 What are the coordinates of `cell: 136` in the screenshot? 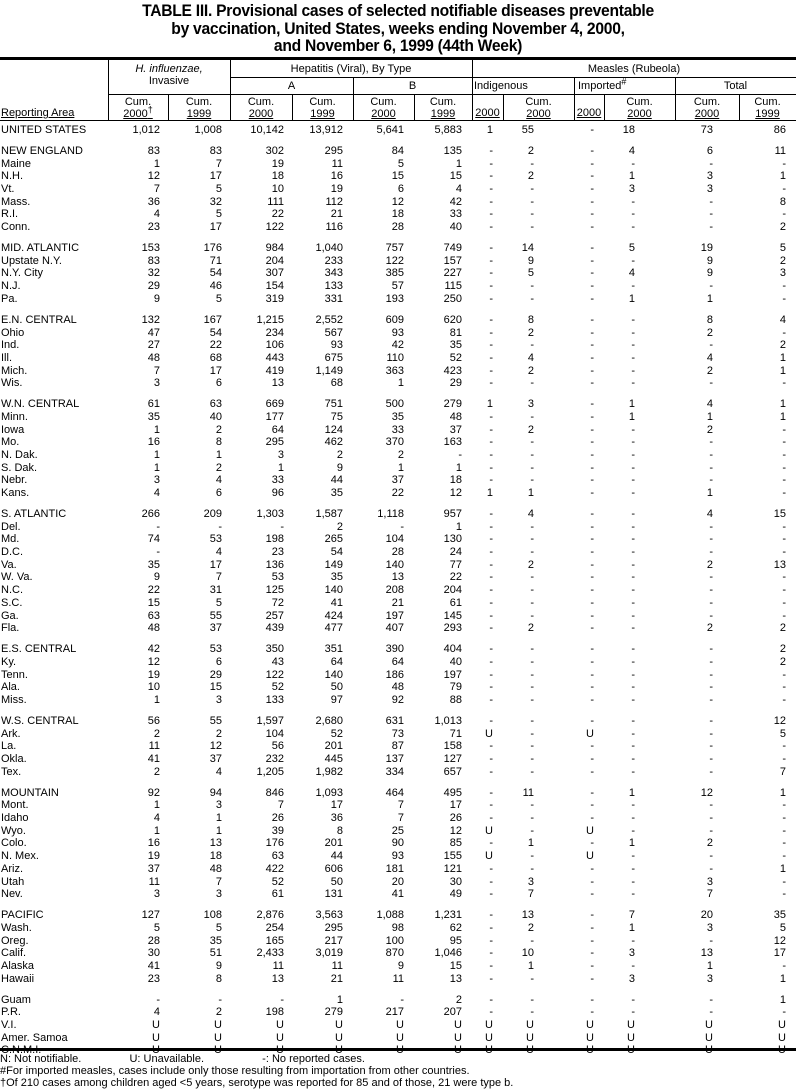 It's located at (274, 564).